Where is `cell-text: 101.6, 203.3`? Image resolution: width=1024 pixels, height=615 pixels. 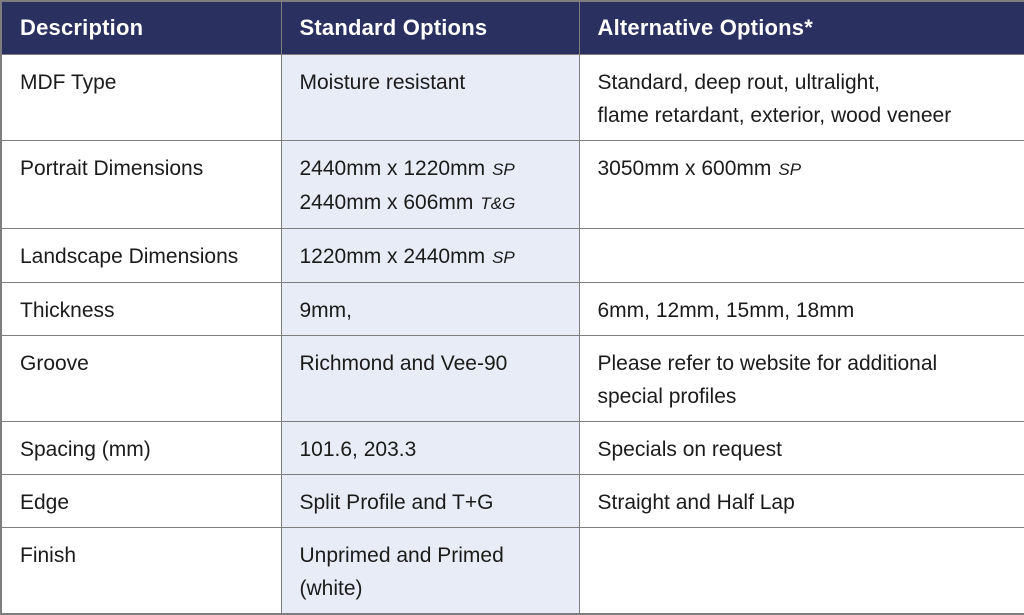
cell-text: 101.6, 203.3 is located at coordinates (358, 449).